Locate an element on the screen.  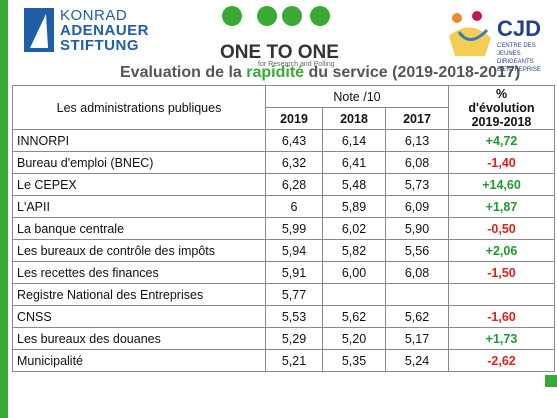
score: 6,43 is located at coordinates (294, 140).